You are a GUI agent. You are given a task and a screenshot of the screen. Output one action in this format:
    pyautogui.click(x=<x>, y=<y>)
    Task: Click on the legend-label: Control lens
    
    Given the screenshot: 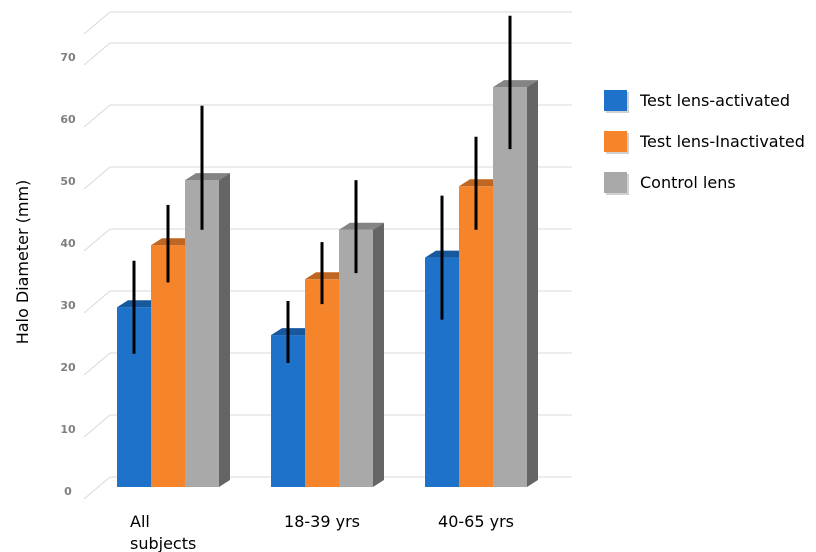 What is the action you would take?
    pyautogui.click(x=688, y=182)
    